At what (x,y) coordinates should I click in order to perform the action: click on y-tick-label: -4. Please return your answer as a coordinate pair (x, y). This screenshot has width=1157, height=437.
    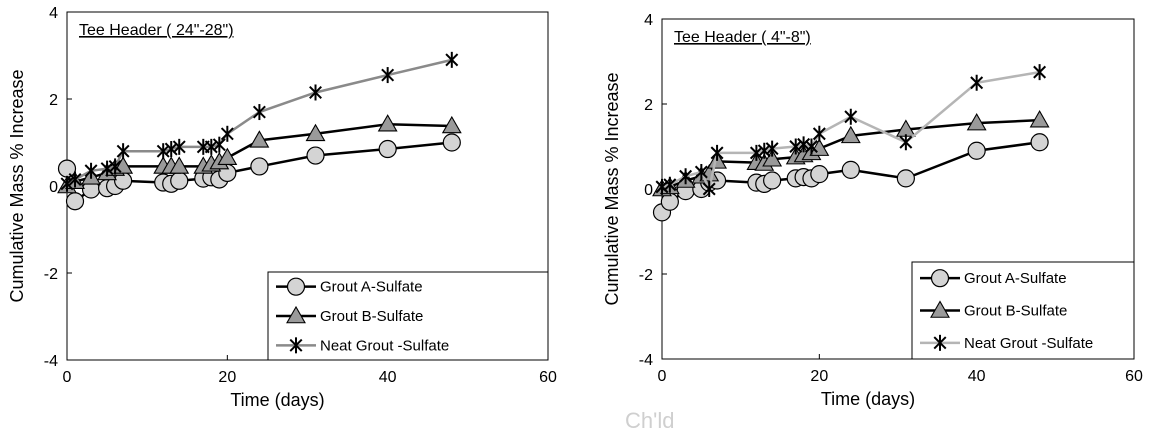
    Looking at the image, I should click on (646, 360).